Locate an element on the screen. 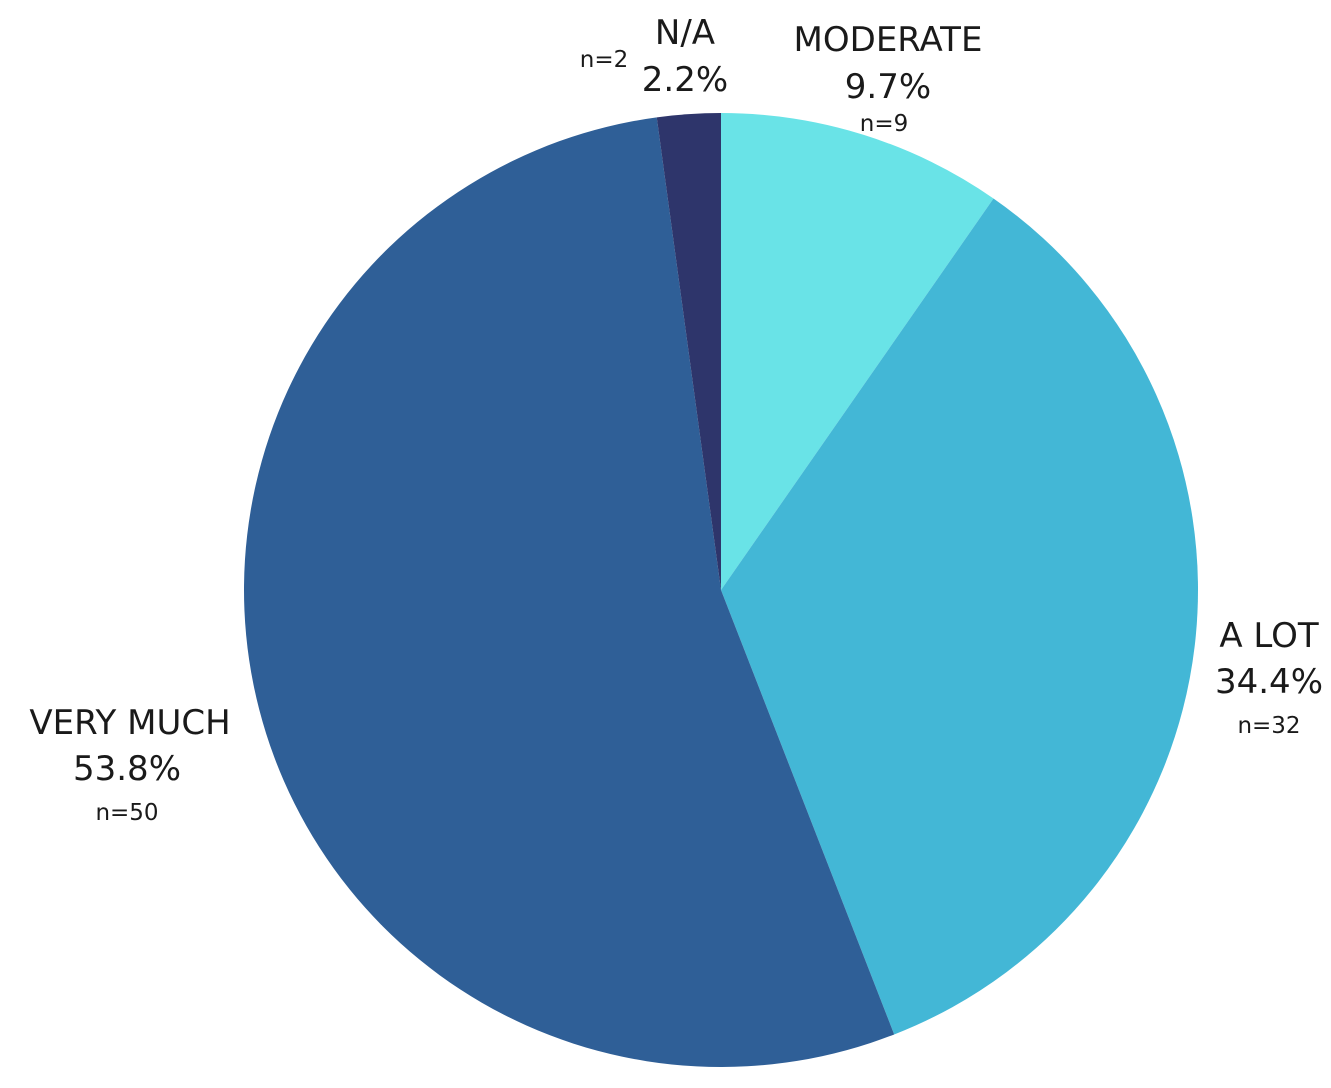  label-moderate-name: MODERATE is located at coordinates (888, 40).